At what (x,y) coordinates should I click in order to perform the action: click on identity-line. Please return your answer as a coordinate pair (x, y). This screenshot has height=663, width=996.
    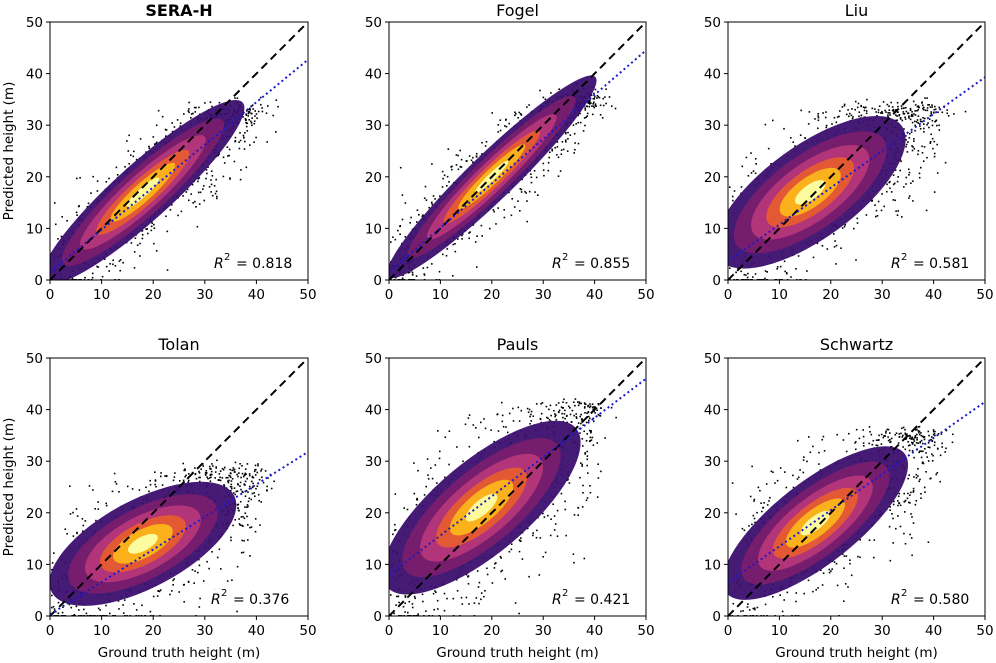
    Looking at the image, I should click on (179, 151).